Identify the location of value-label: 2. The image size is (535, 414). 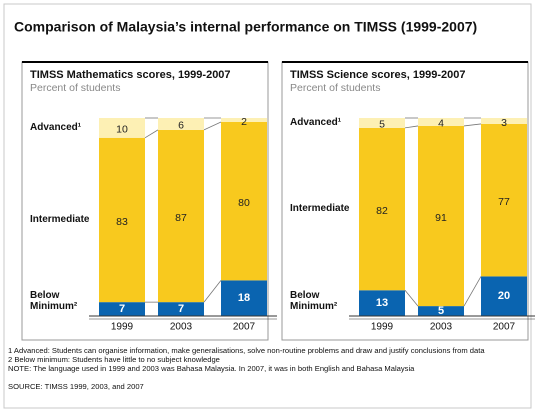
(244, 122).